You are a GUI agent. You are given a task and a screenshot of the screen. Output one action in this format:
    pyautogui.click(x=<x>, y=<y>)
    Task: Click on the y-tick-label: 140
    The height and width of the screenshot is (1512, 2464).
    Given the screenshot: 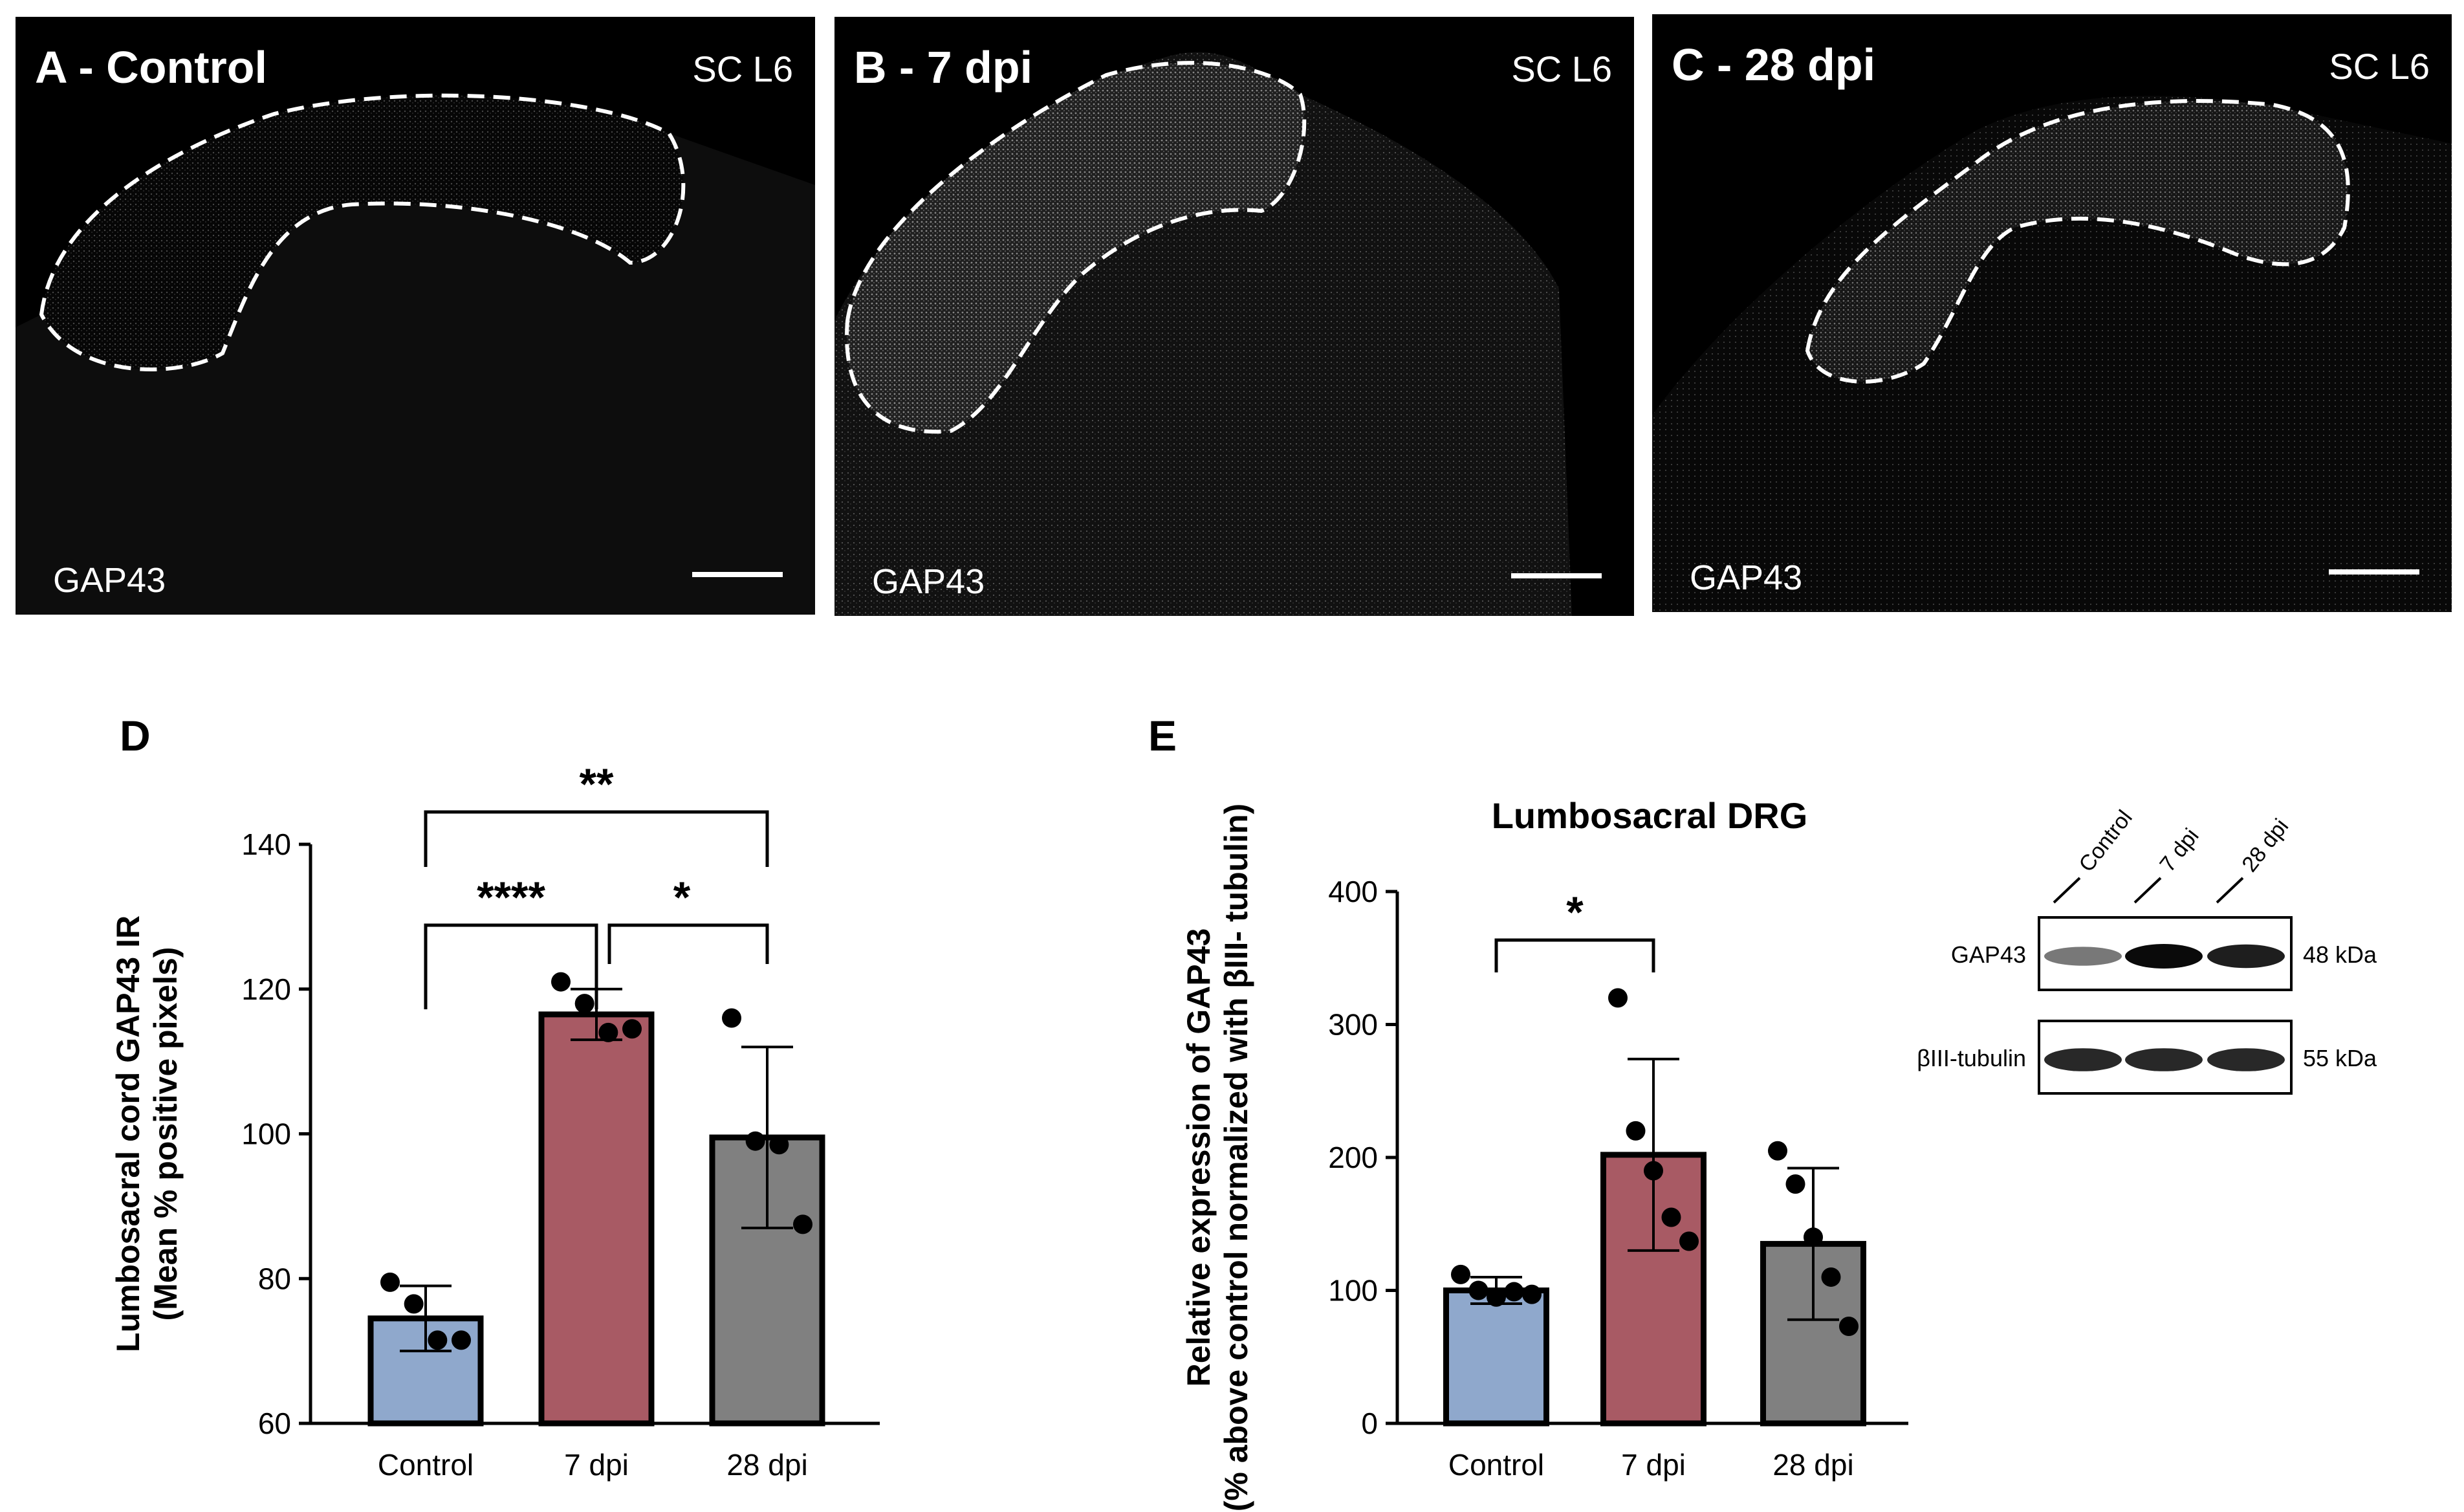 What is the action you would take?
    pyautogui.click(x=266, y=844)
    